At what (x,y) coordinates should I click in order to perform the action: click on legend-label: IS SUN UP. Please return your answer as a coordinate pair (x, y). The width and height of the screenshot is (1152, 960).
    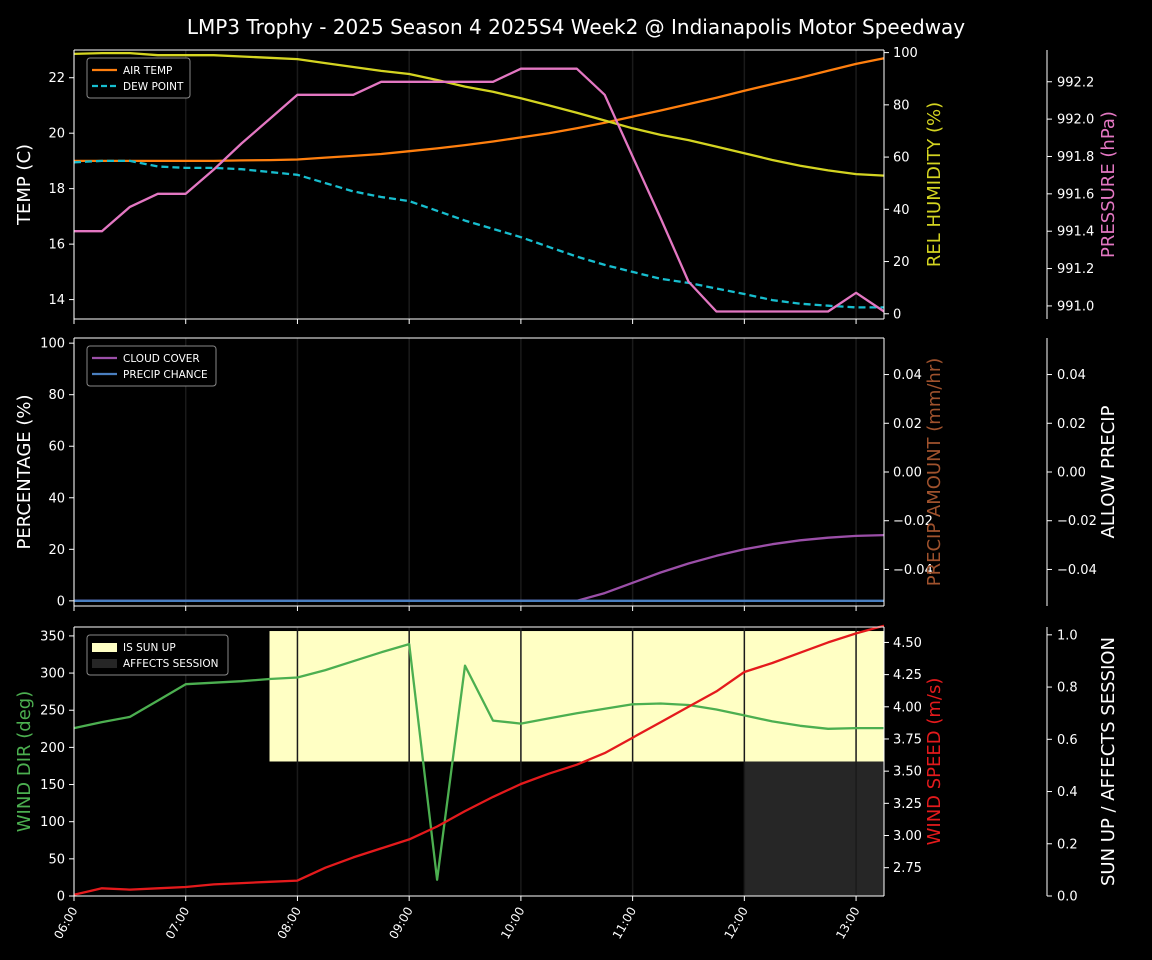
    Looking at the image, I should click on (149, 648).